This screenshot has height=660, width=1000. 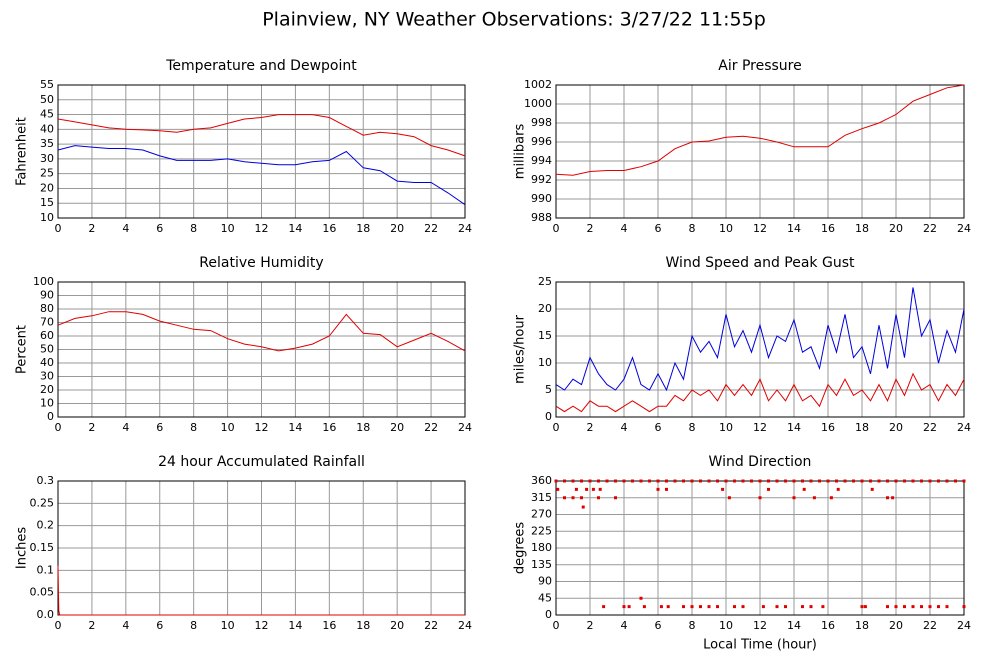 I want to click on y-tick-label: 0.2, so click(x=46, y=525).